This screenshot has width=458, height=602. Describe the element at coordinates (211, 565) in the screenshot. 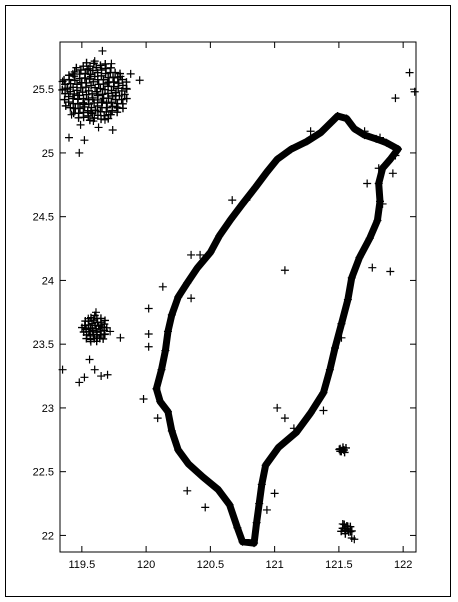

I see `x-tick-label: 120.5` at that location.